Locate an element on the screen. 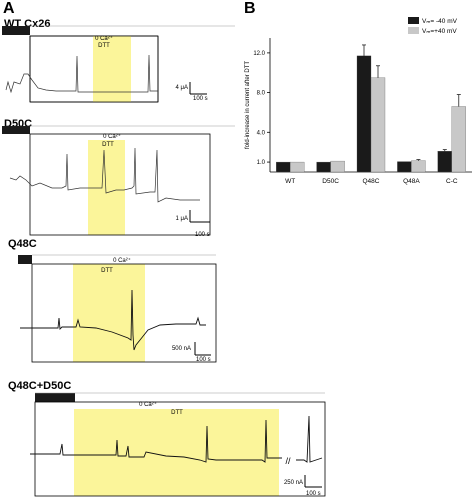 The height and width of the screenshot is (500, 475). x-tick-label: Q48A is located at coordinates (411, 181).